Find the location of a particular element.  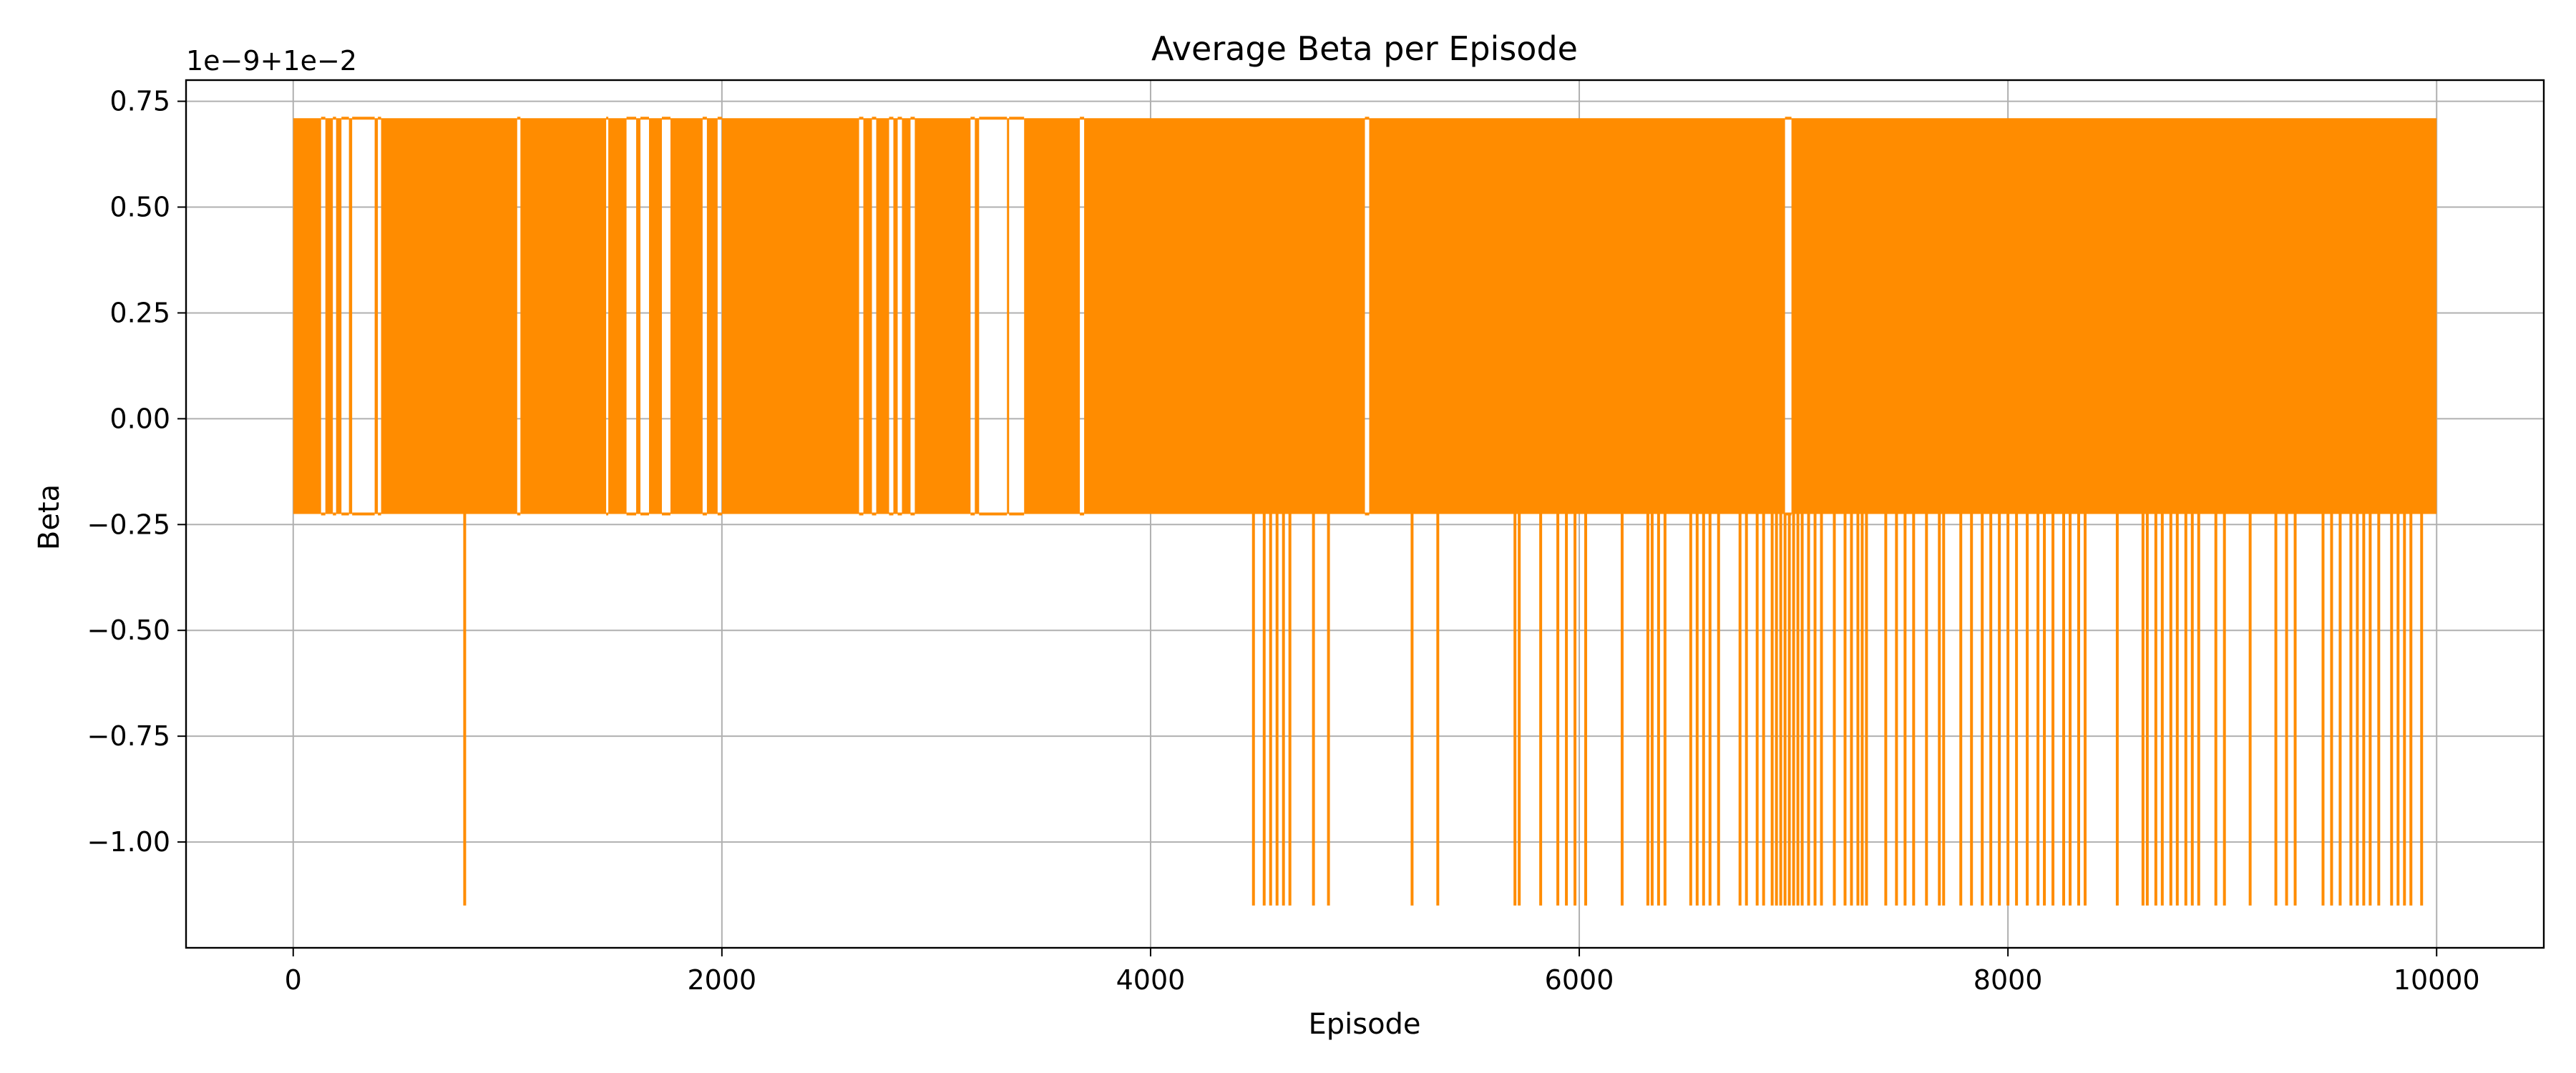

y-tick-label: −0.25 is located at coordinates (128, 524).